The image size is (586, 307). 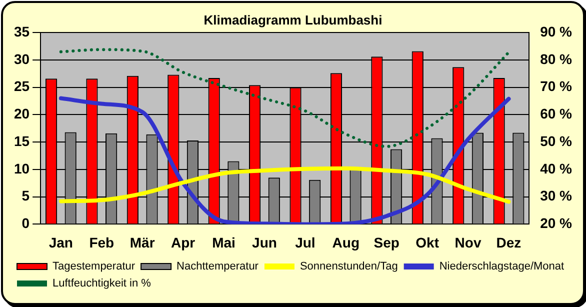 I want to click on y-tick-label: 5, so click(x=26, y=196).